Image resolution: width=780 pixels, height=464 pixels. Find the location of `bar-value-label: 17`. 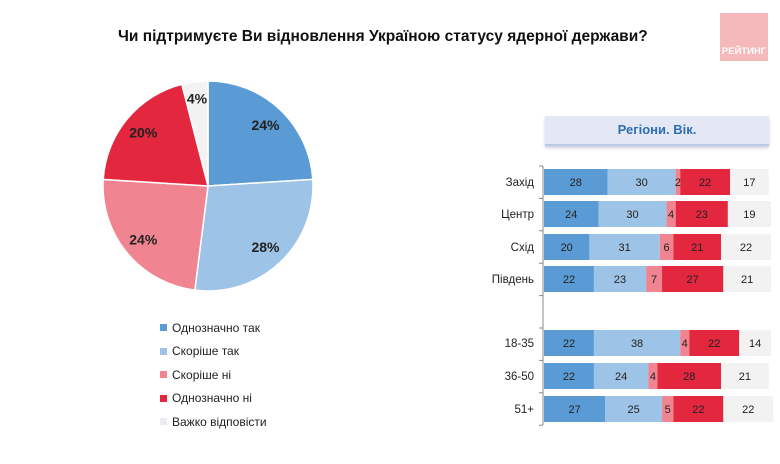

bar-value-label: 17 is located at coordinates (749, 183).